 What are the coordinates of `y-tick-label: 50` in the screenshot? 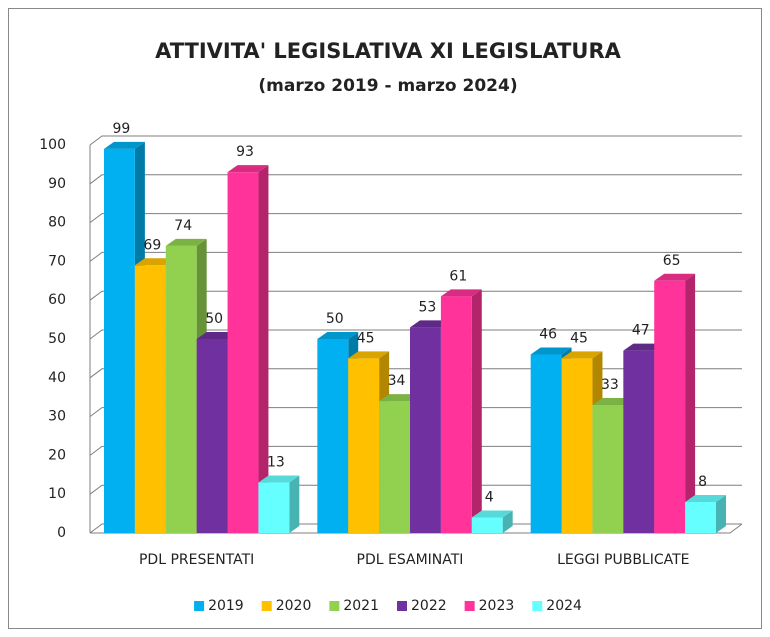 It's located at (57, 339).